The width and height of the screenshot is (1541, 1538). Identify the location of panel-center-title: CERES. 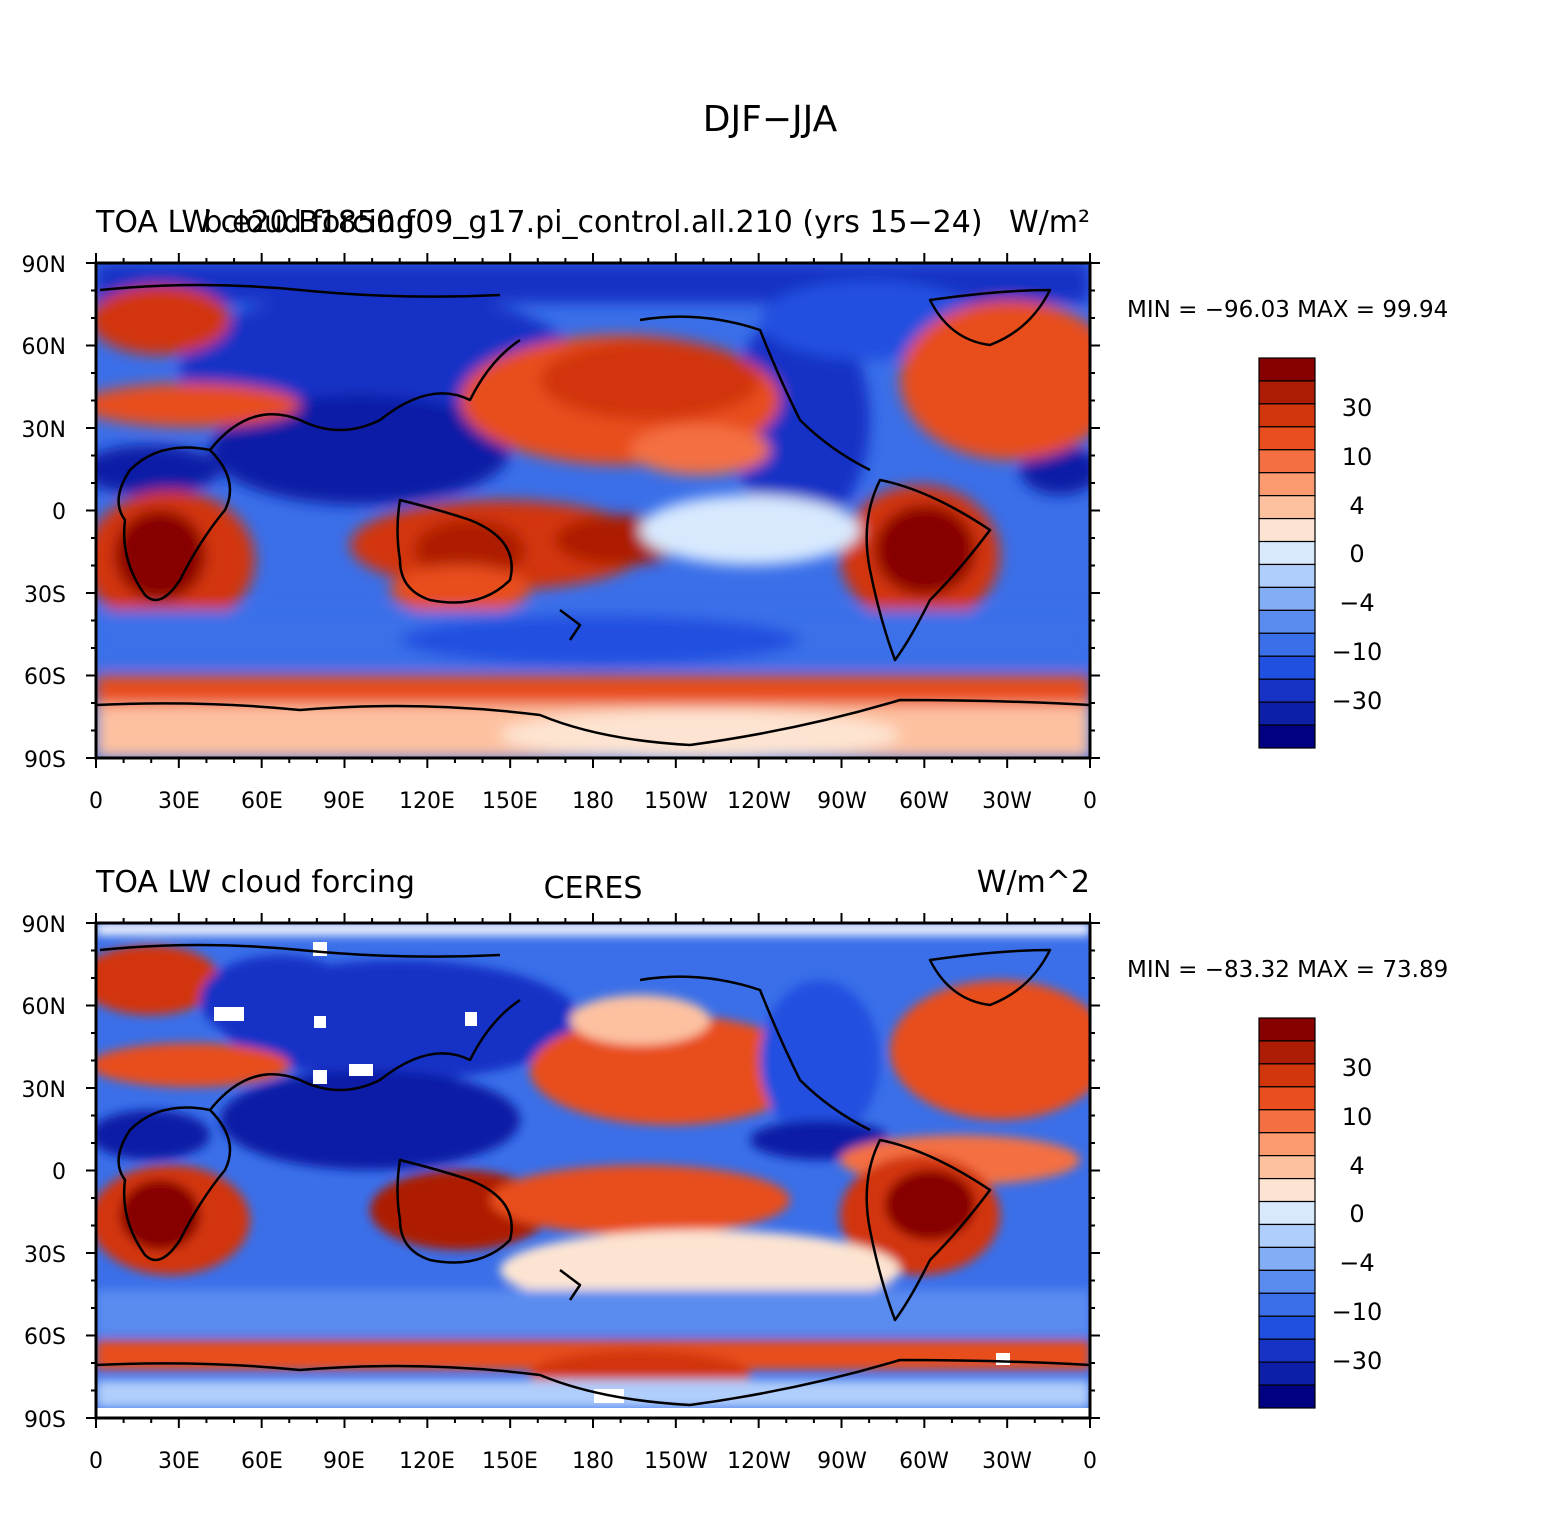
(593, 888).